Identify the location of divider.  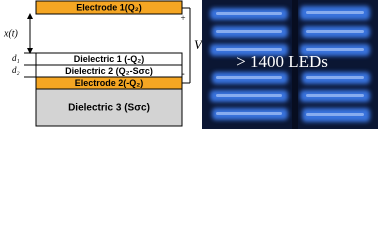
(295, 64).